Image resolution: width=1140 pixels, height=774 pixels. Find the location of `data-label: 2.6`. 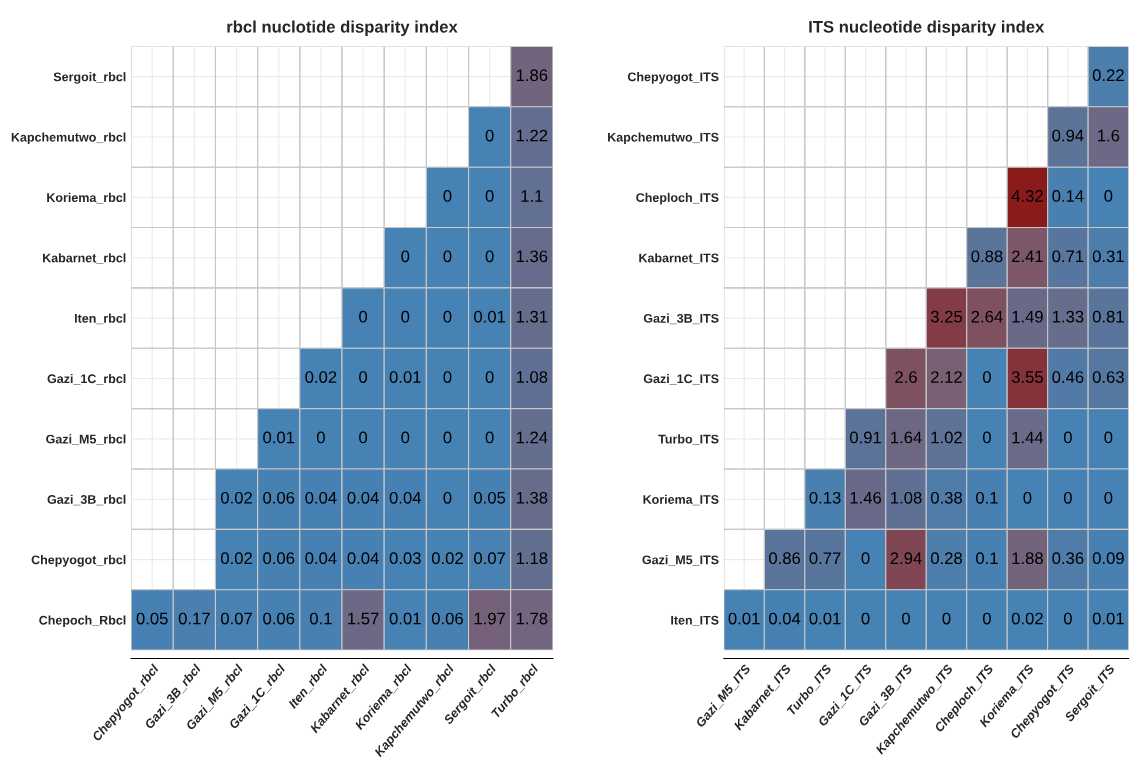

data-label: 2.6 is located at coordinates (906, 377).